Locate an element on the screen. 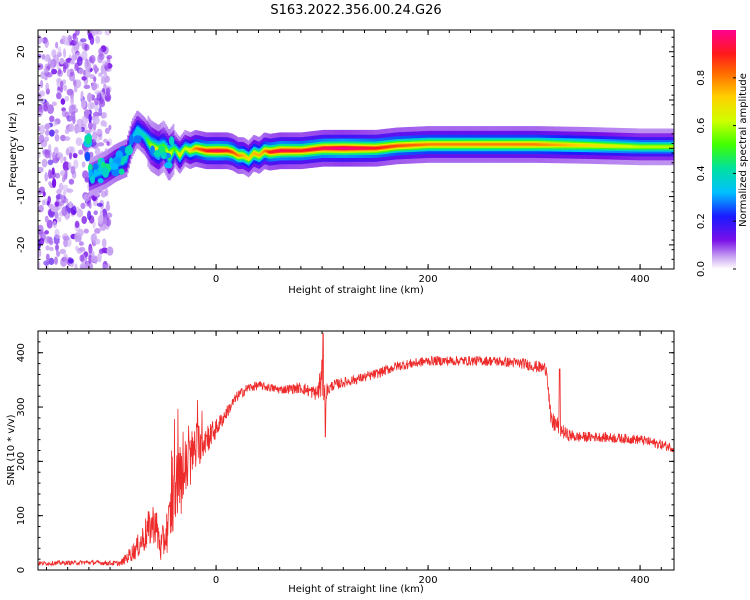 This screenshot has width=750, height=600. y-tick-label: 10 is located at coordinates (21, 100).